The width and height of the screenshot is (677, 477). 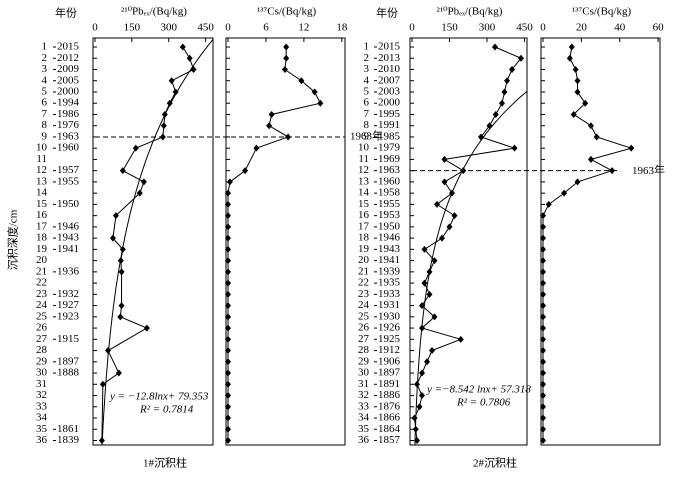 I want to click on year-label: 1888, so click(x=68, y=373).